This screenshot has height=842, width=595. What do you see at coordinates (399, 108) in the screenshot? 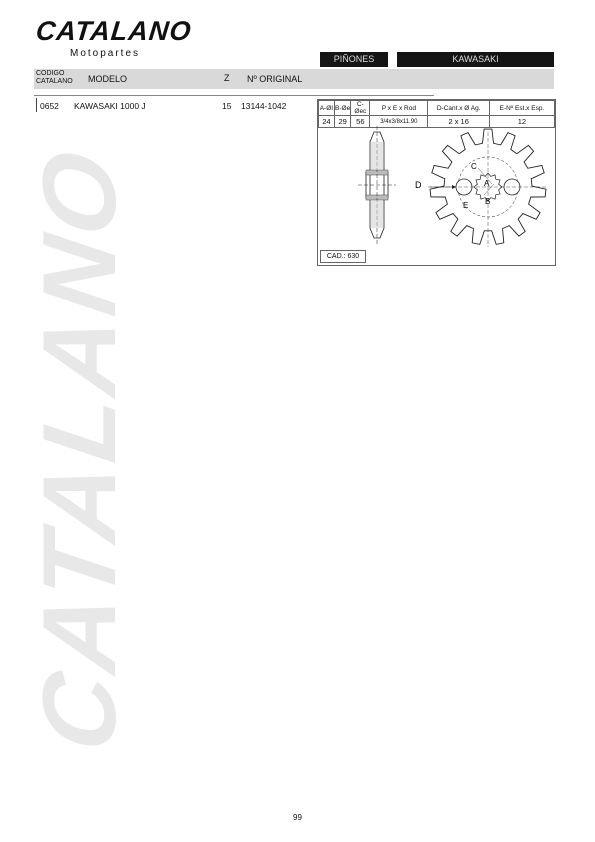
I see `spec-header-cell: P x E x Rod` at bounding box center [399, 108].